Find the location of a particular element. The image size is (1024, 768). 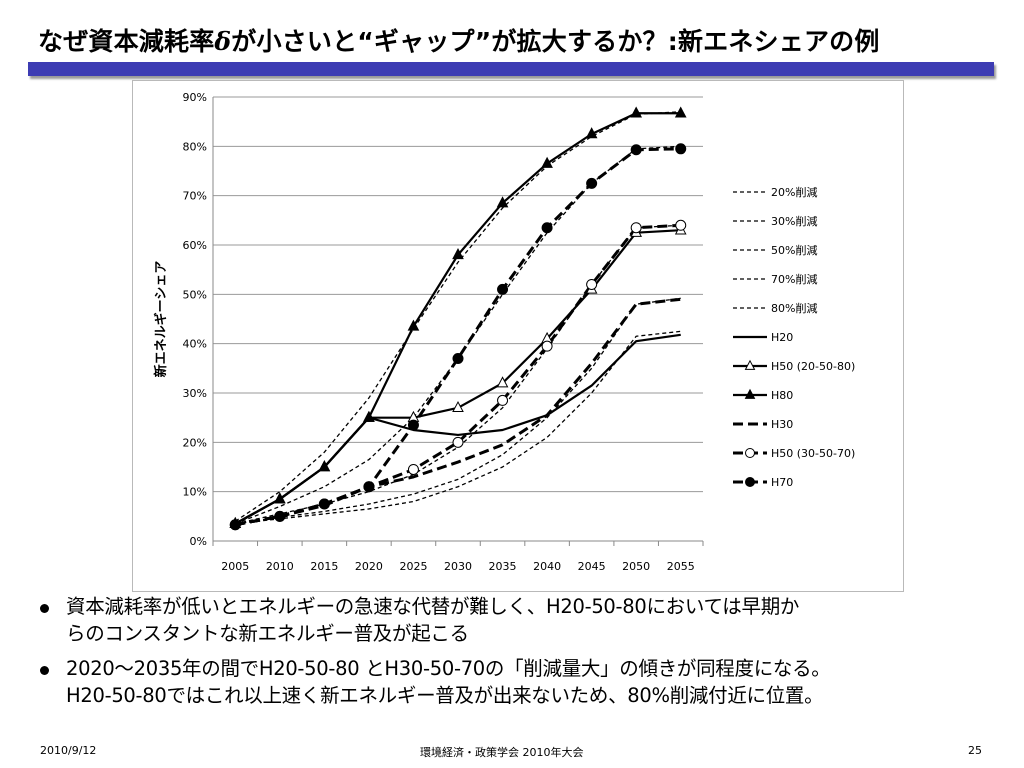

y-tick-label: 30% is located at coordinates (195, 393).